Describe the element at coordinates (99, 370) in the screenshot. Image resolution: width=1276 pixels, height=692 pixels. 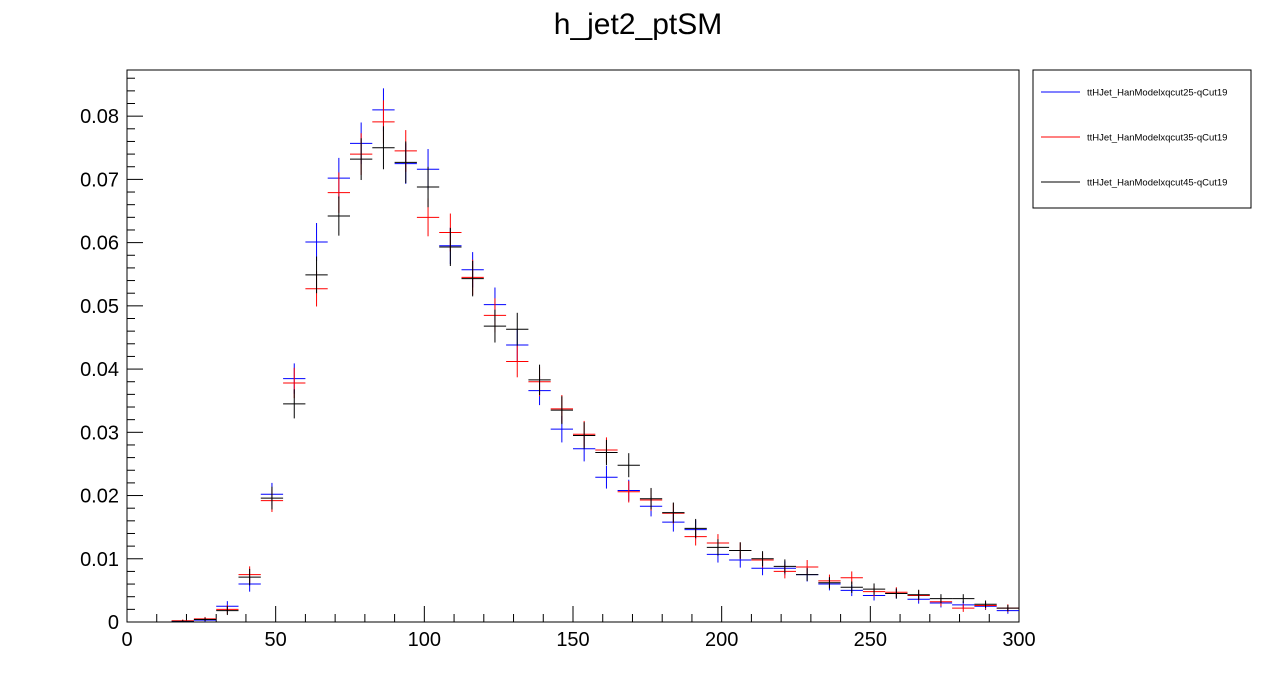
I see `y-tick-label: 0.04` at that location.